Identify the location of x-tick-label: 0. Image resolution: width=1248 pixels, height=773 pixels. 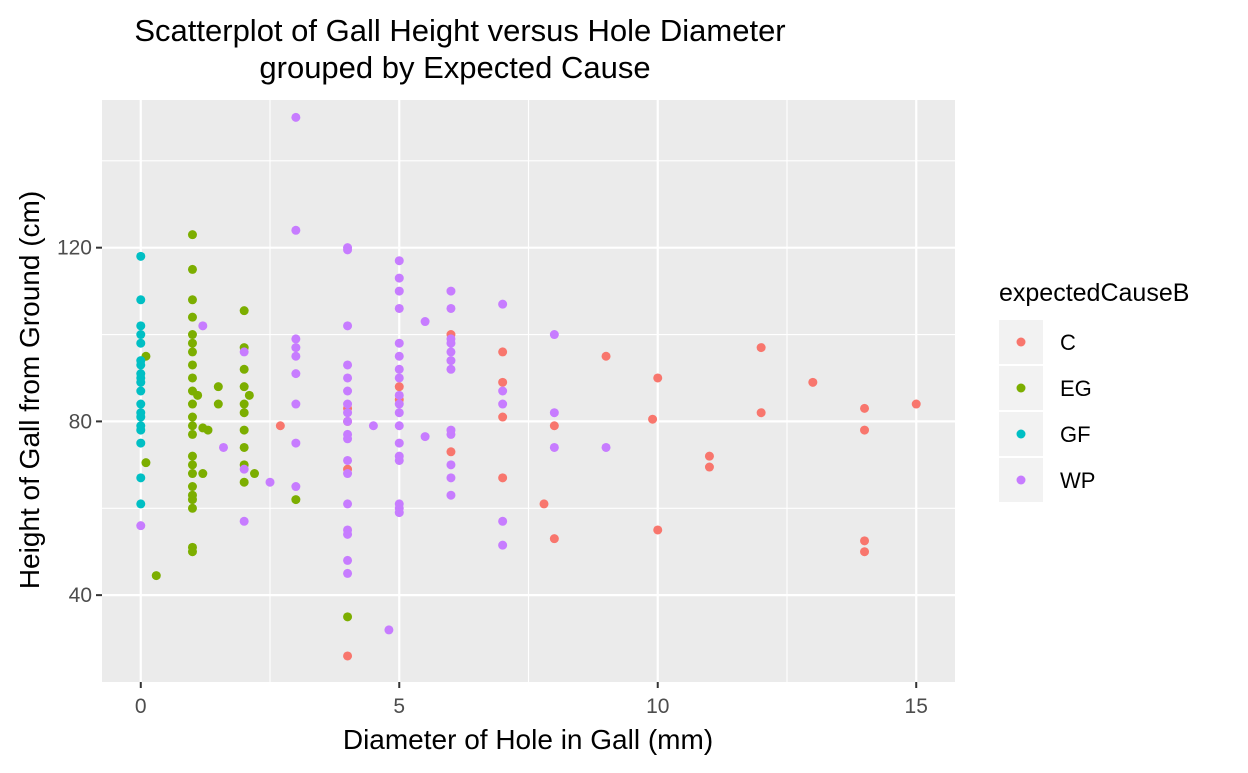
(141, 706).